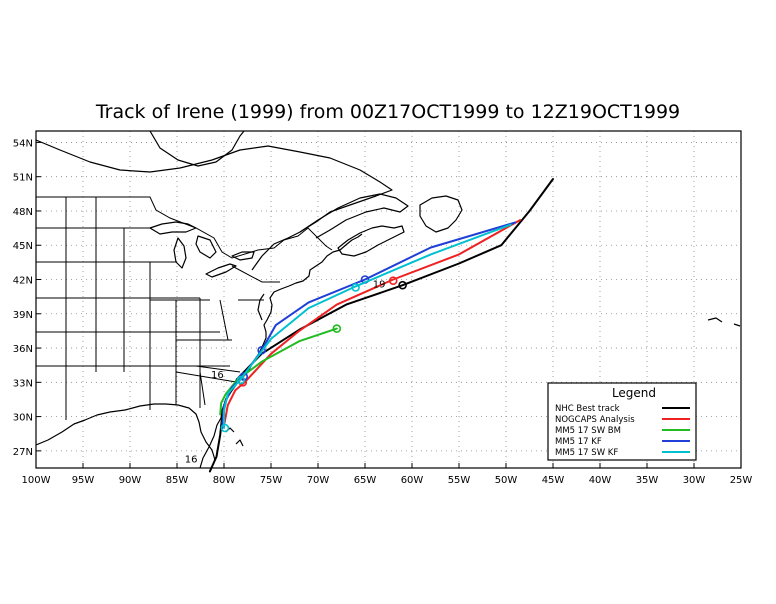  What do you see at coordinates (371, 241) in the screenshot?
I see `nova-scotia-coastline` at bounding box center [371, 241].